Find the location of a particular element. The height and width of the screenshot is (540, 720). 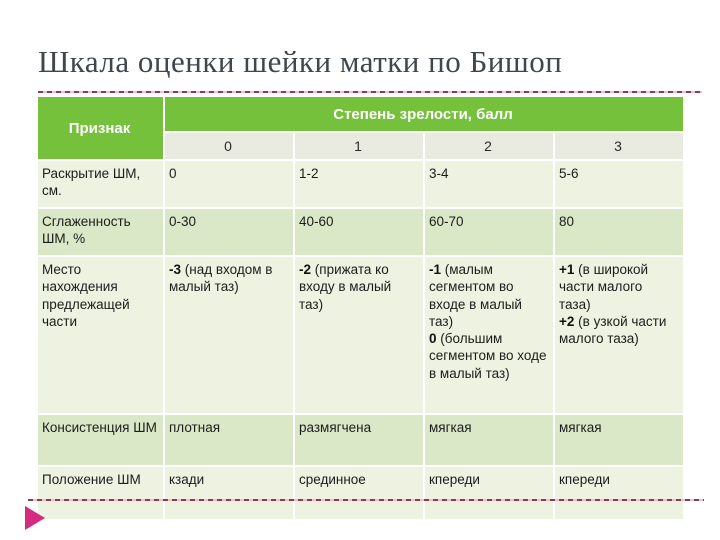

table-cell: размягчена is located at coordinates (359, 440).